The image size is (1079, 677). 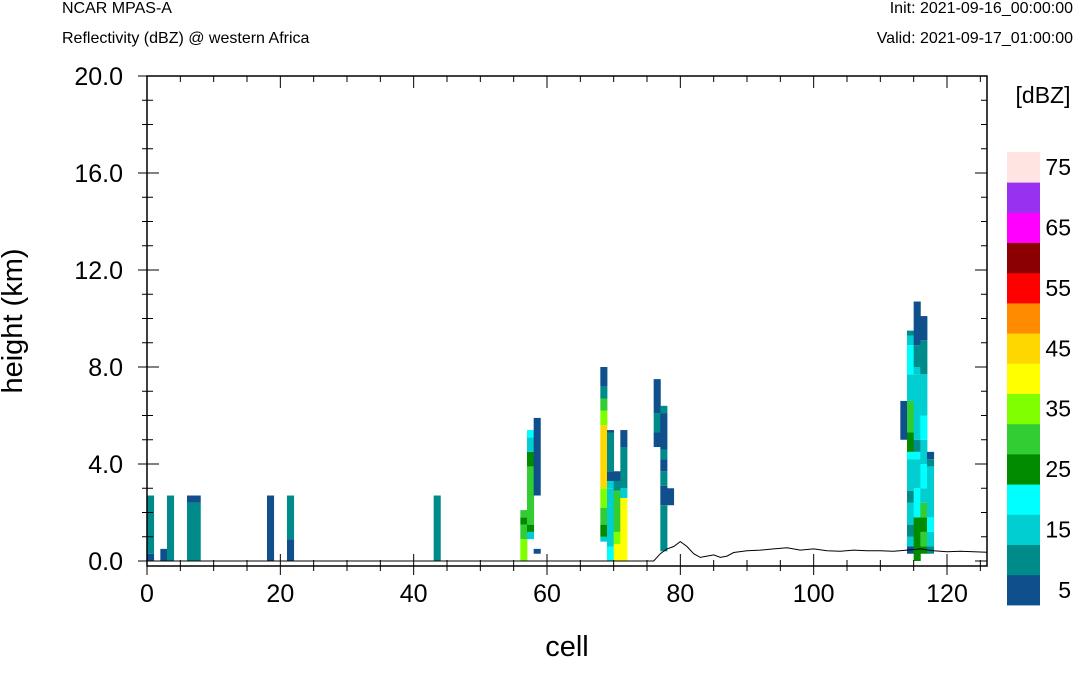 What do you see at coordinates (1058, 409) in the screenshot?
I see `colorbar-label: 35` at bounding box center [1058, 409].